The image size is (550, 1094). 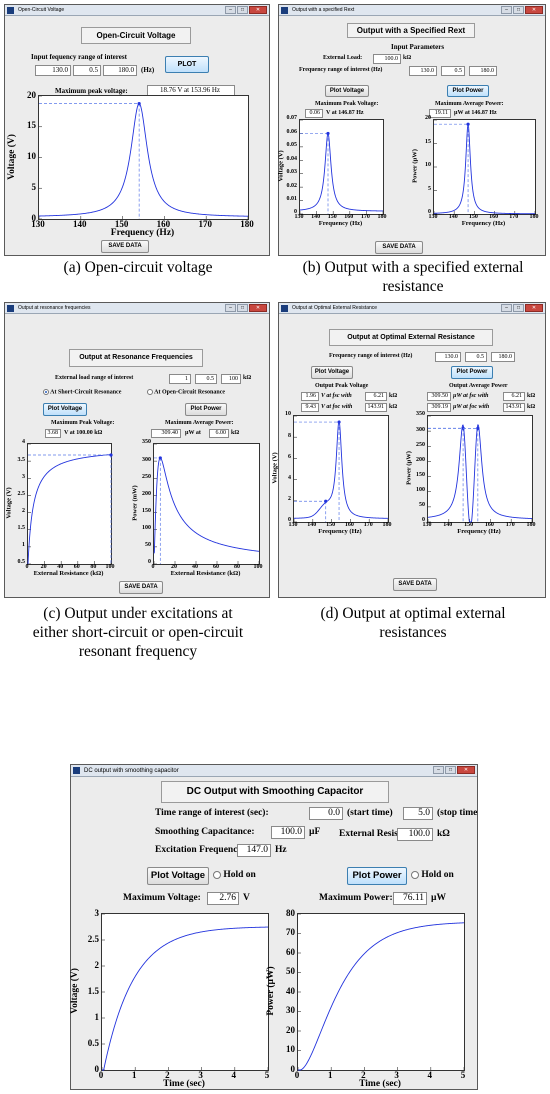 I want to click on frequency-input: 147.0, so click(x=254, y=850).